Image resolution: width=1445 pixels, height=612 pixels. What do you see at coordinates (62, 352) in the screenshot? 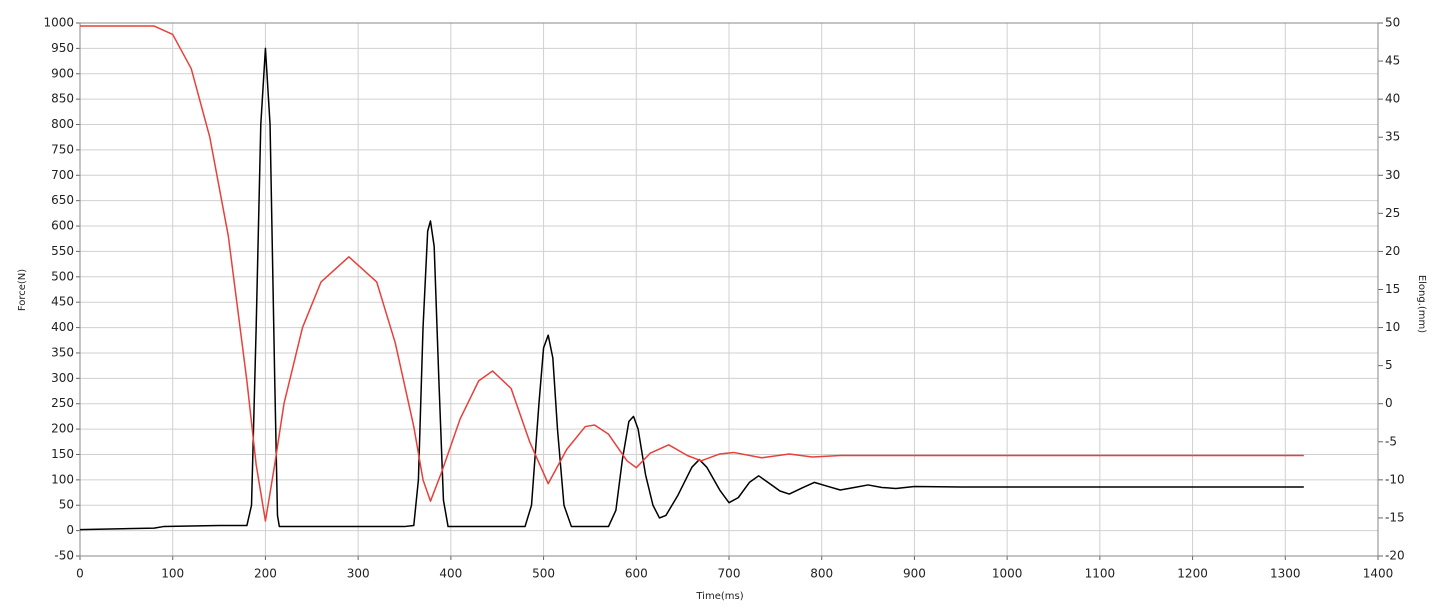
I see `y-tick-label: 350` at bounding box center [62, 352].